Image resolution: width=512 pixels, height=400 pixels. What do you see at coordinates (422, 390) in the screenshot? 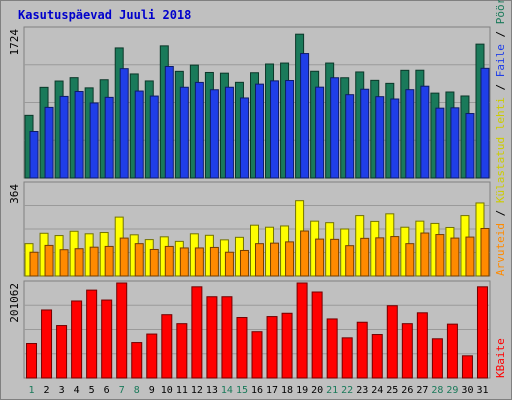
I see `x-tick-label-27: 27` at bounding box center [422, 390].